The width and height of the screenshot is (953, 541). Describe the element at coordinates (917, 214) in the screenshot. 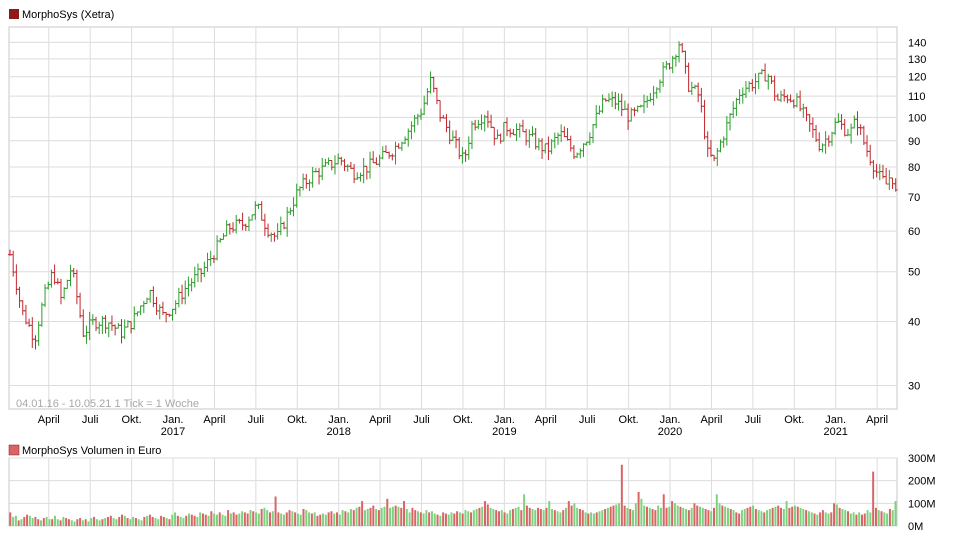

I see `price-y-axis: 30 40 50 60 70 80 90 100 110 120 130 140` at that location.